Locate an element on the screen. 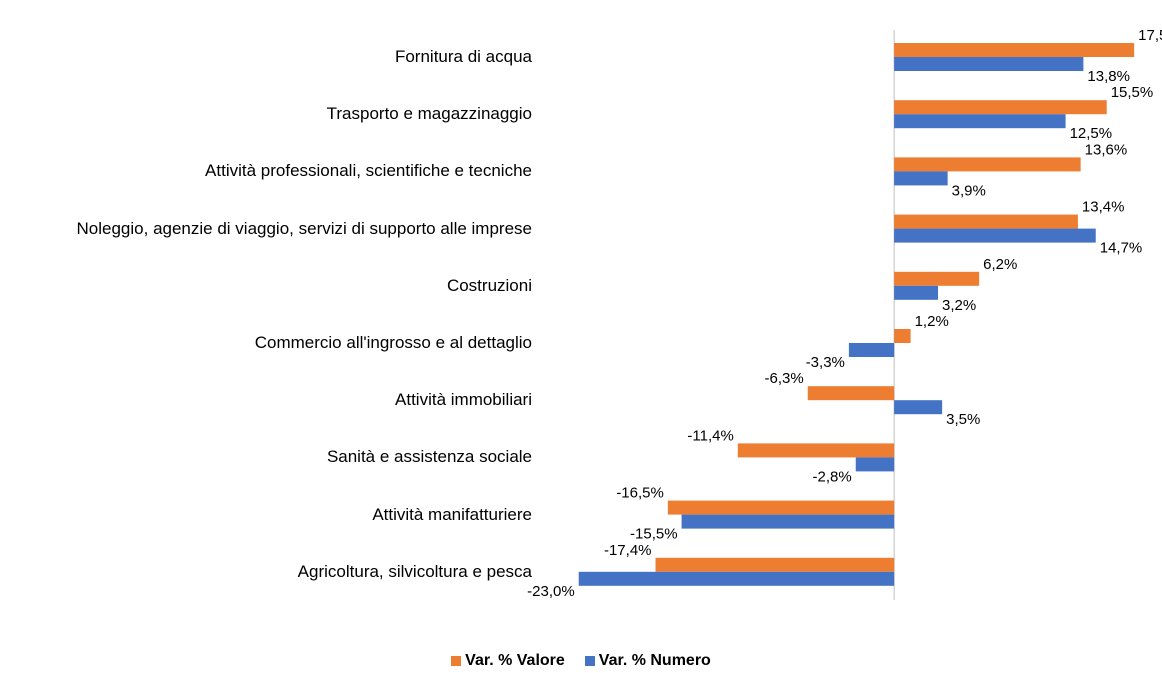  legend-item: Var. % Valore is located at coordinates (508, 661).